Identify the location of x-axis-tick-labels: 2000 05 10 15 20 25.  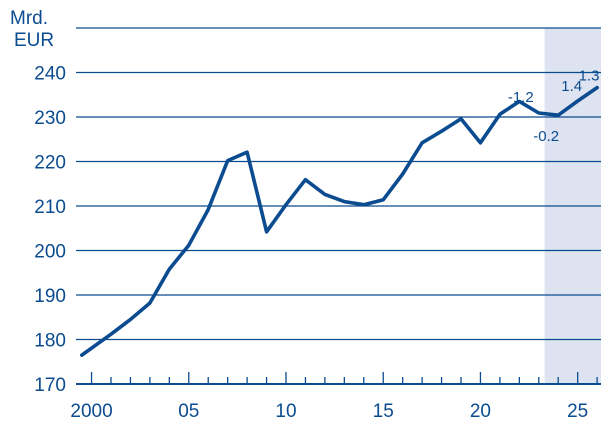
(329, 411).